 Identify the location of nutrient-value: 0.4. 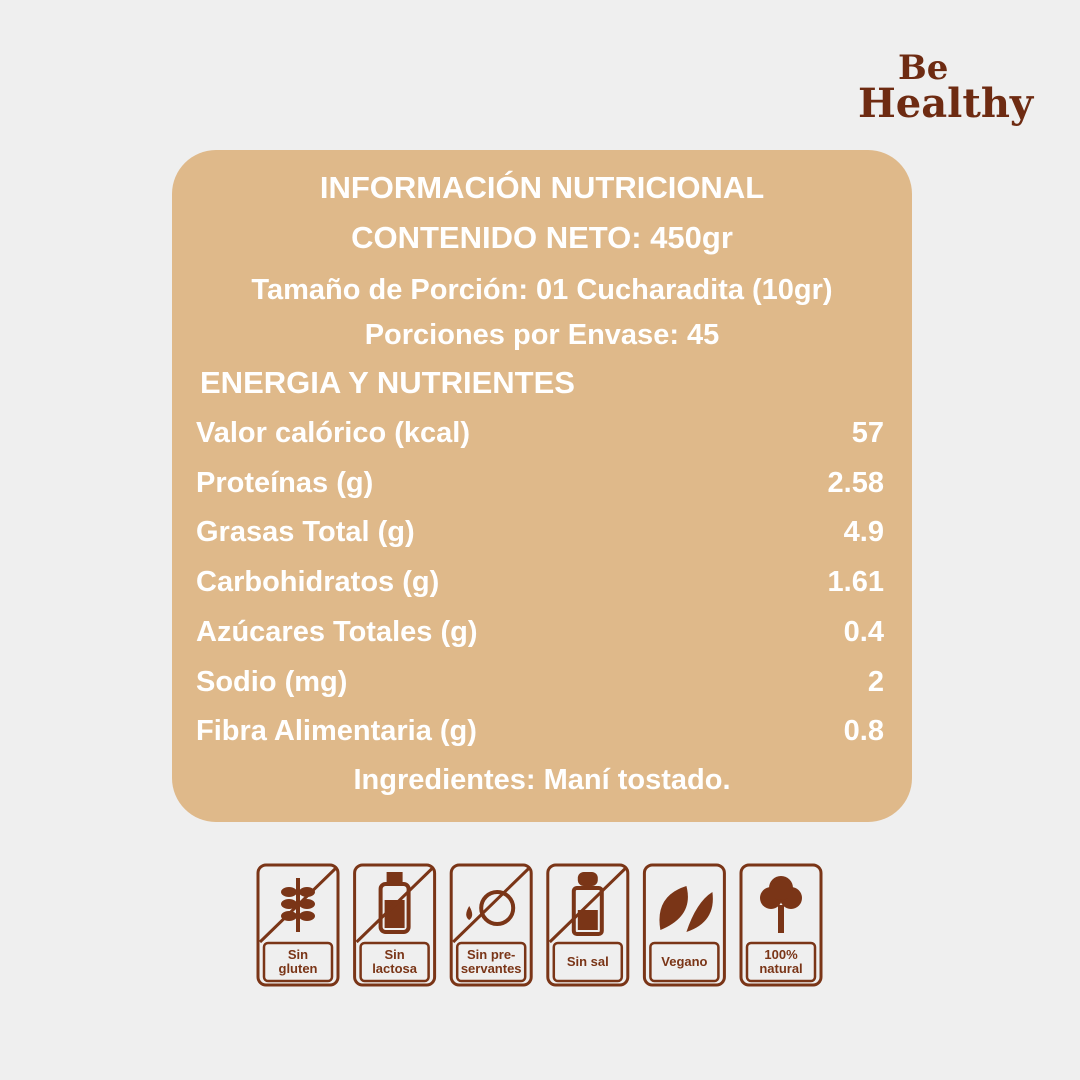
(863, 631).